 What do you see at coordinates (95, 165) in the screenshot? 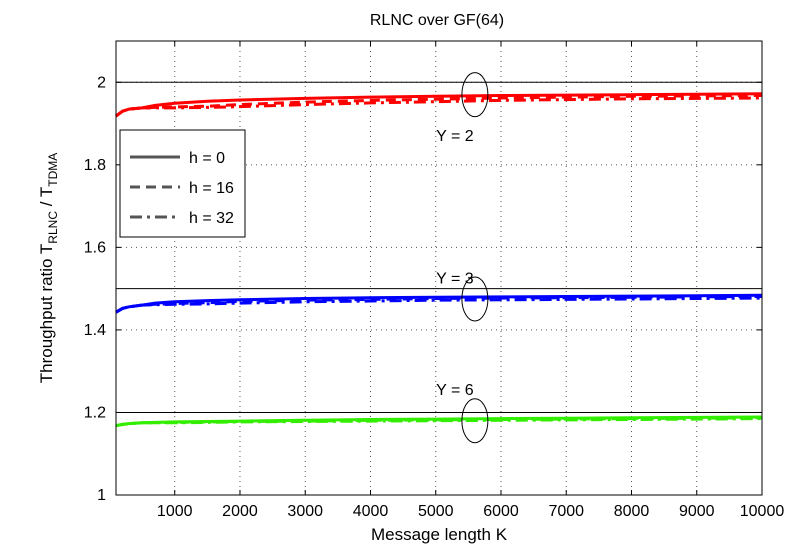
I see `y-tick-label: 1.8` at bounding box center [95, 165].